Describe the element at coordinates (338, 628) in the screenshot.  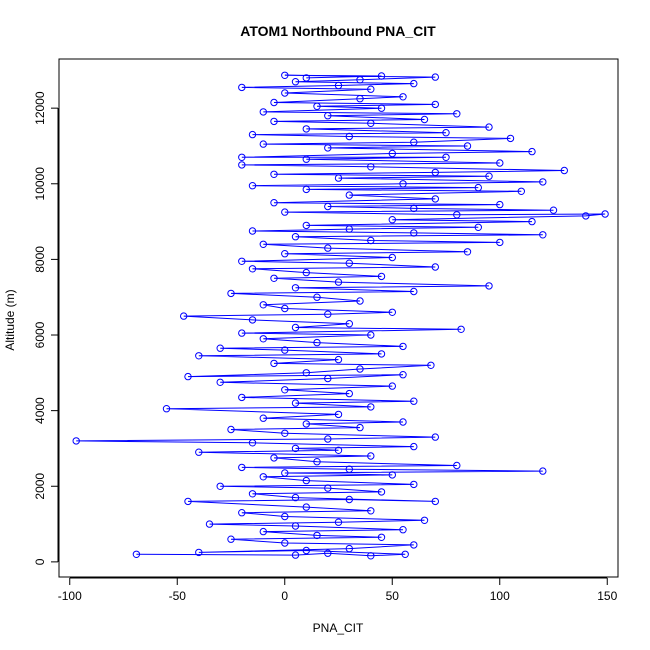
I see `x-axis-label: PNA_CIT` at that location.